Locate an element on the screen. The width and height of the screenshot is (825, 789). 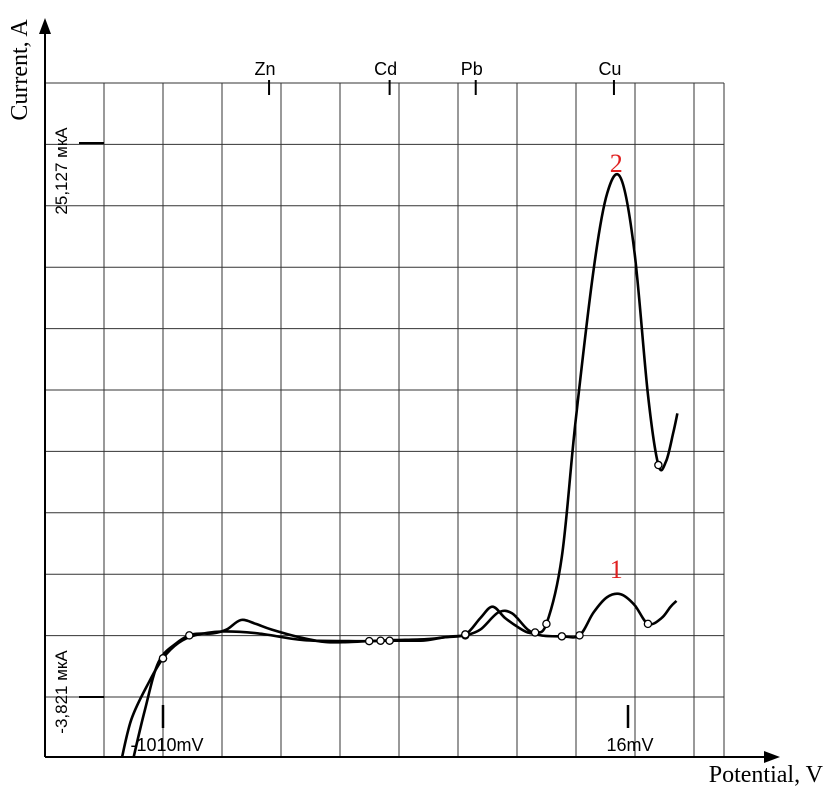
x-tick-label: 16mV is located at coordinates (629, 745).